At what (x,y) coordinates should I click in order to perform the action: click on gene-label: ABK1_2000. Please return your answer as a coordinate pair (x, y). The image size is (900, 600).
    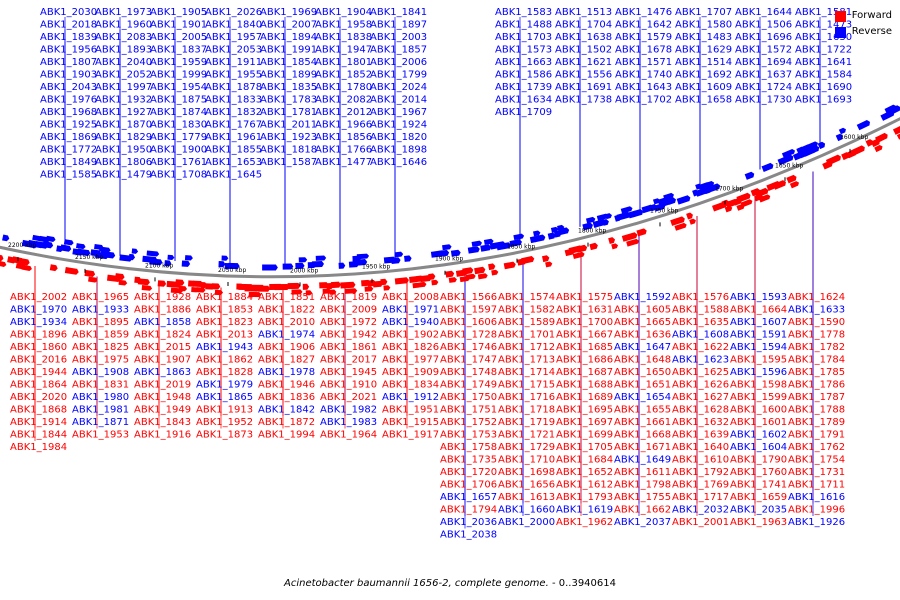
    Looking at the image, I should click on (526, 522).